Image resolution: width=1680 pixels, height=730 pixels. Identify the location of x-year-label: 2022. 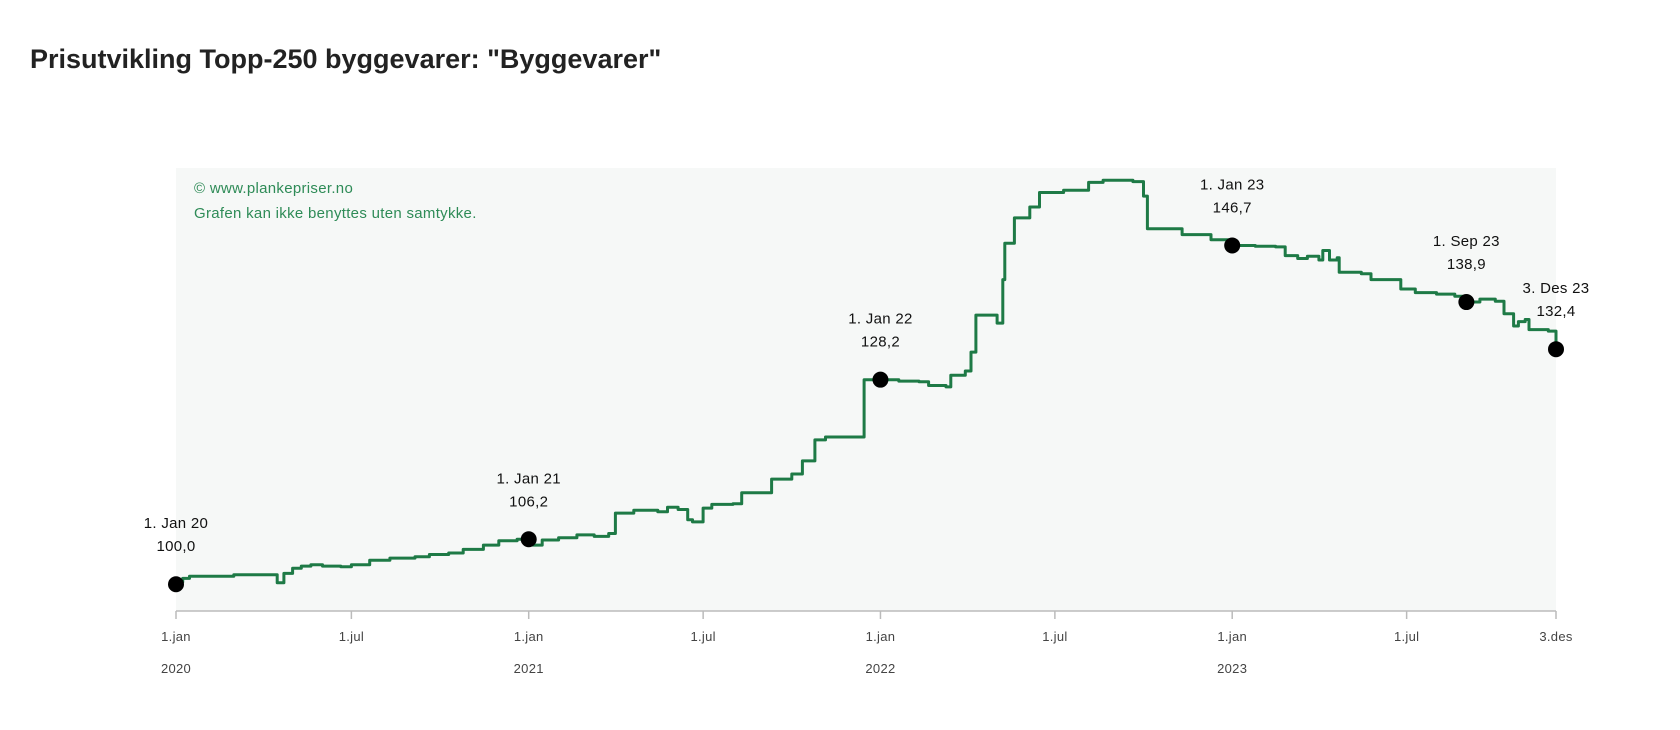
(880, 668).